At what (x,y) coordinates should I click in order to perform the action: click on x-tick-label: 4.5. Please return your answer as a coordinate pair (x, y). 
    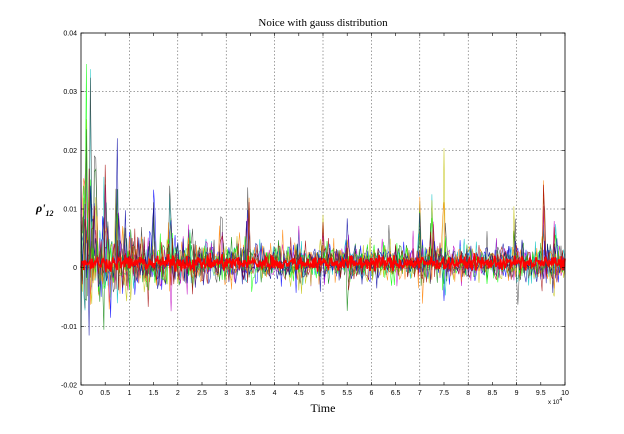
    Looking at the image, I should click on (299, 393).